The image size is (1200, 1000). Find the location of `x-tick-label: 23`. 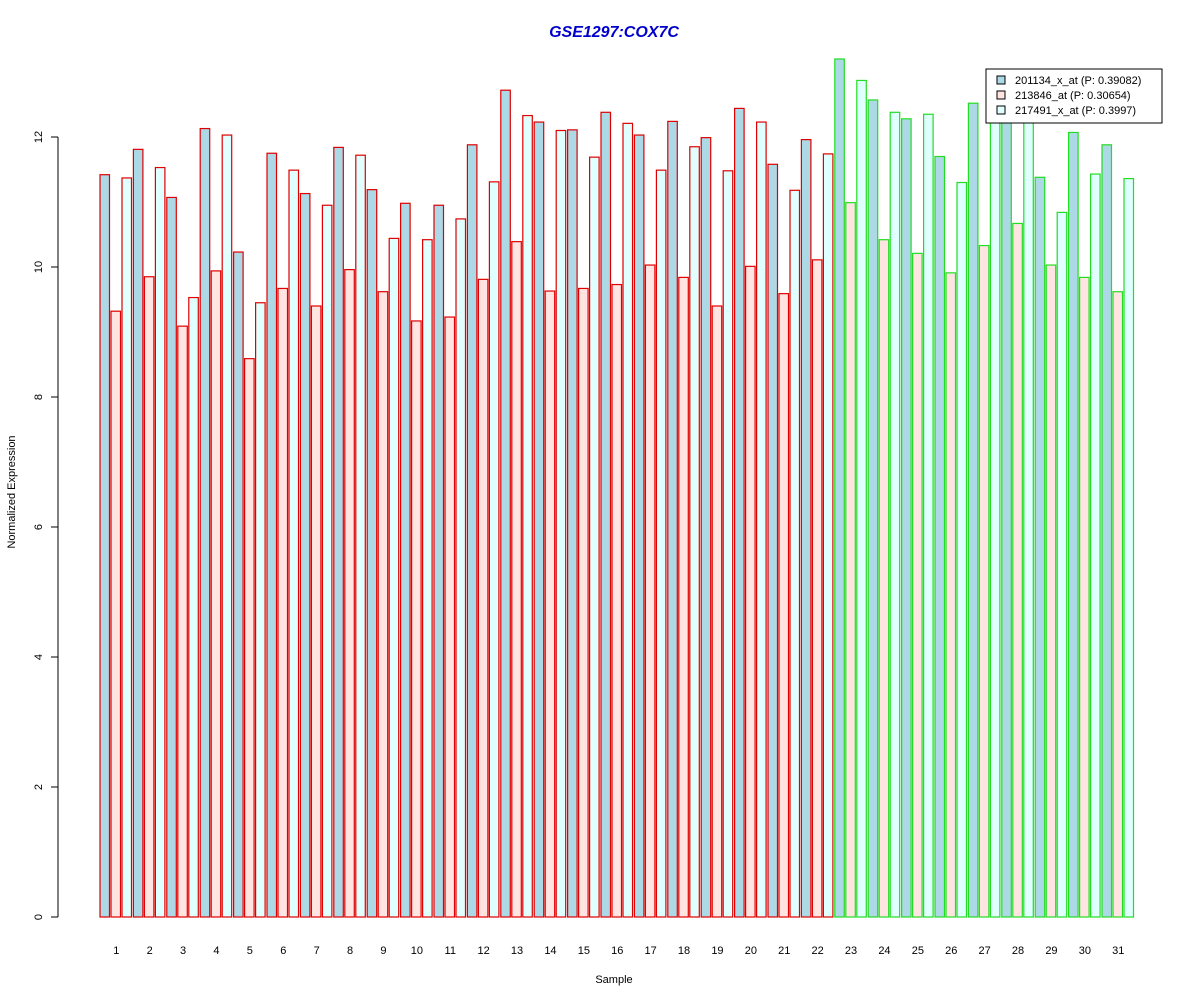

x-tick-label: 23 is located at coordinates (851, 951).